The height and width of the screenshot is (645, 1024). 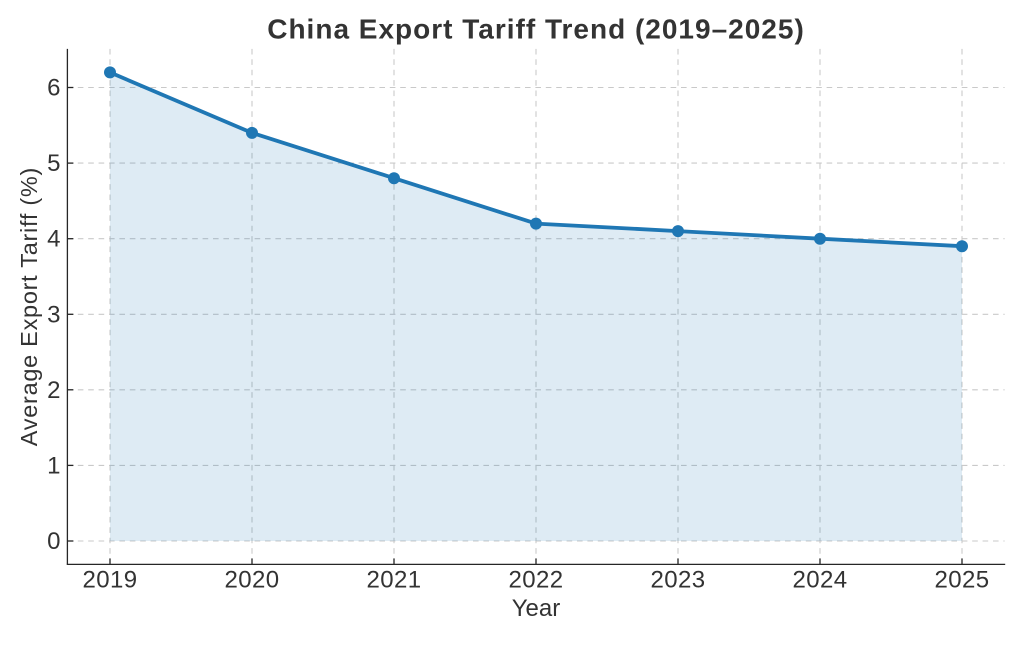 What do you see at coordinates (53, 390) in the screenshot?
I see `svg-text: 2` at bounding box center [53, 390].